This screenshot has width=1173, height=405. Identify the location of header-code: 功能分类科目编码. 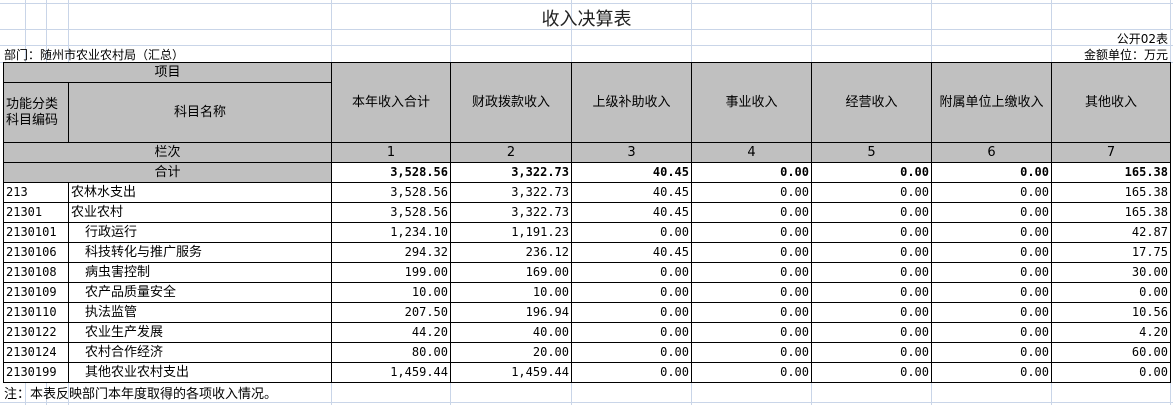
(36, 112).